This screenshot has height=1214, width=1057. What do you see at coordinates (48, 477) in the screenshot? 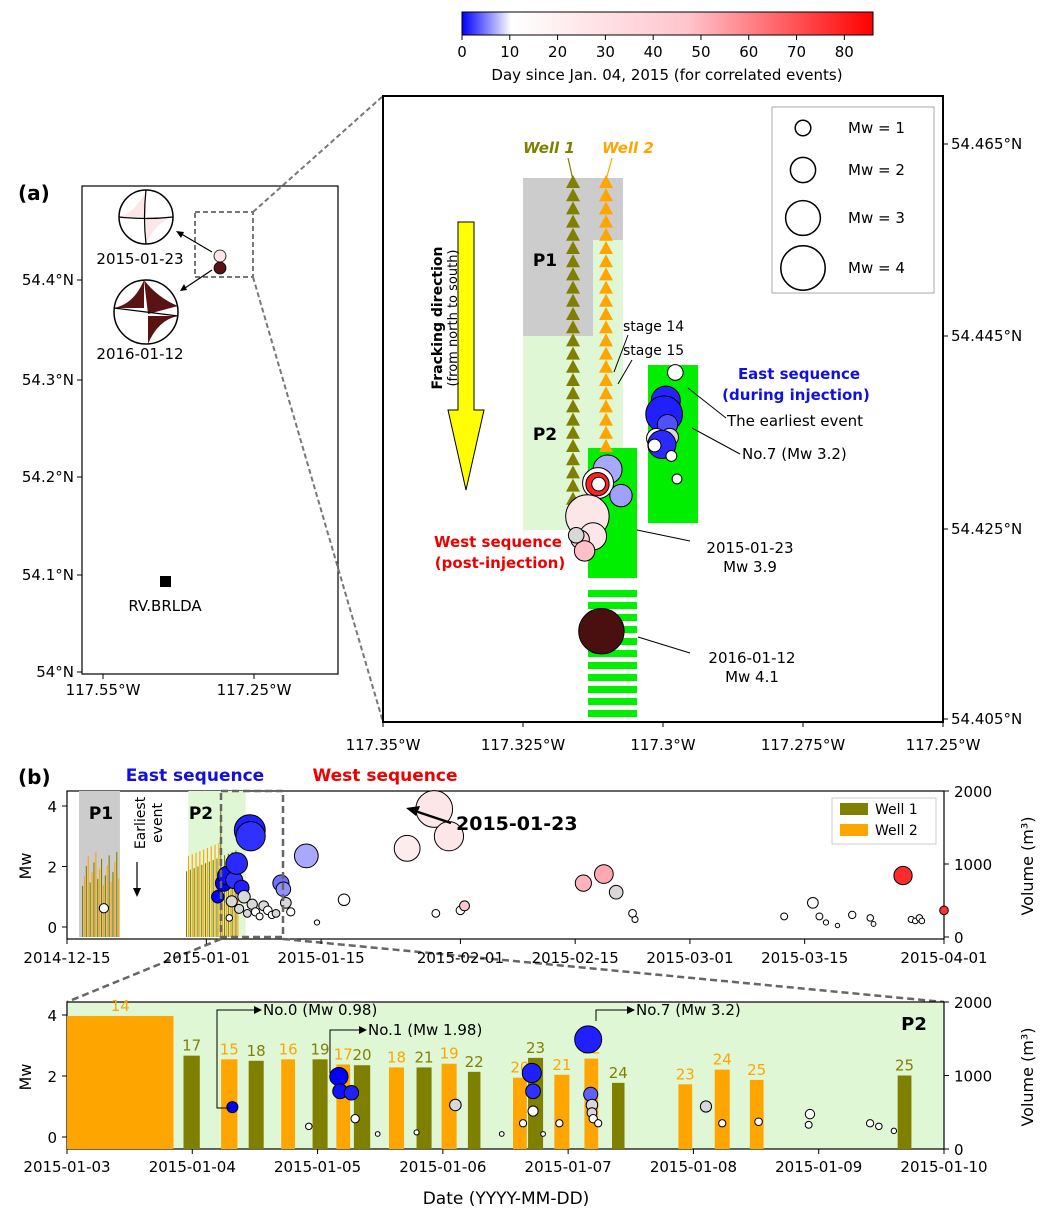
I see `panel-a-ytick-label: 54.2°N` at bounding box center [48, 477].